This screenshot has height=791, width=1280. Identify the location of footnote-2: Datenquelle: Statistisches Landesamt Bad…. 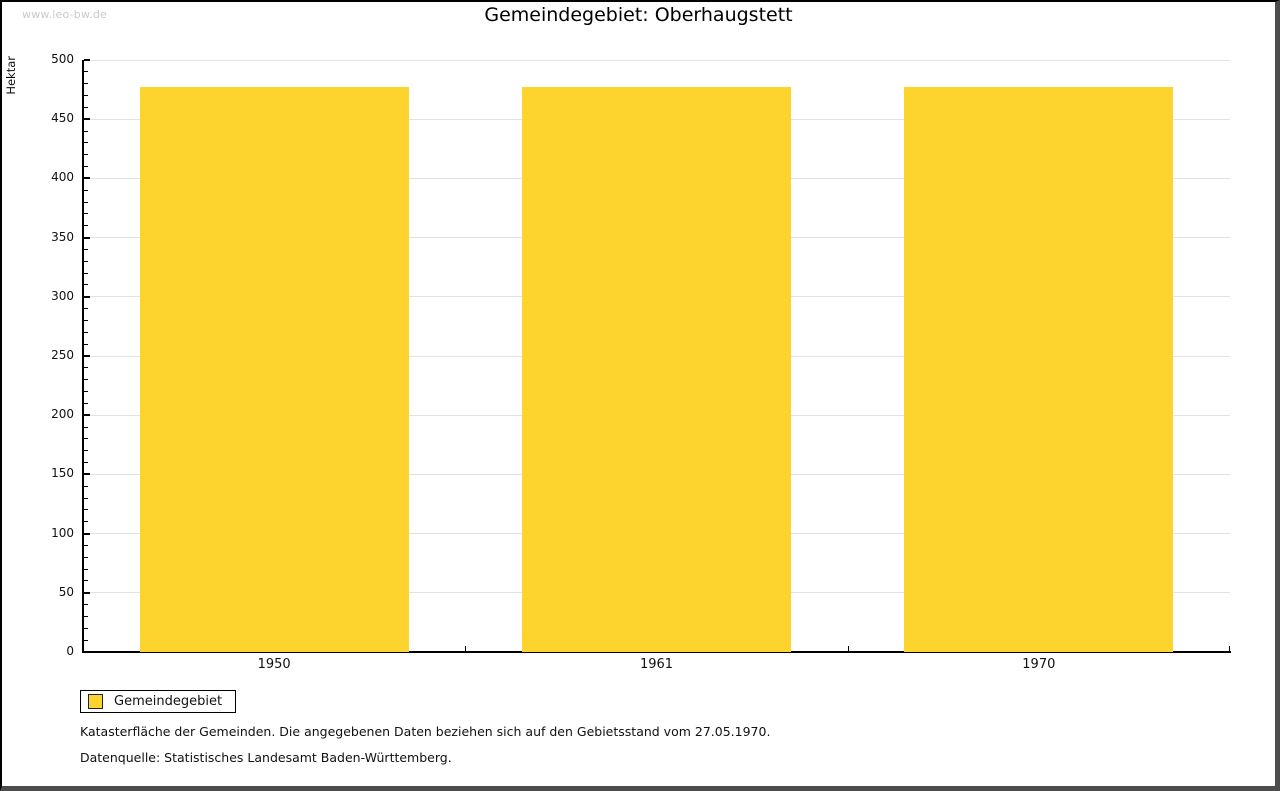
(266, 757).